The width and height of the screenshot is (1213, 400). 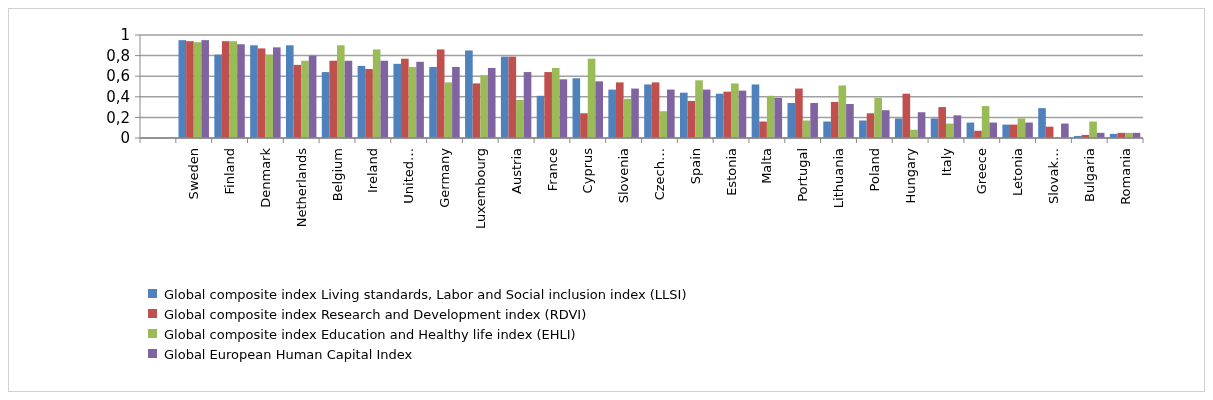 What do you see at coordinates (194, 174) in the screenshot?
I see `x-tick-label: Sweden` at bounding box center [194, 174].